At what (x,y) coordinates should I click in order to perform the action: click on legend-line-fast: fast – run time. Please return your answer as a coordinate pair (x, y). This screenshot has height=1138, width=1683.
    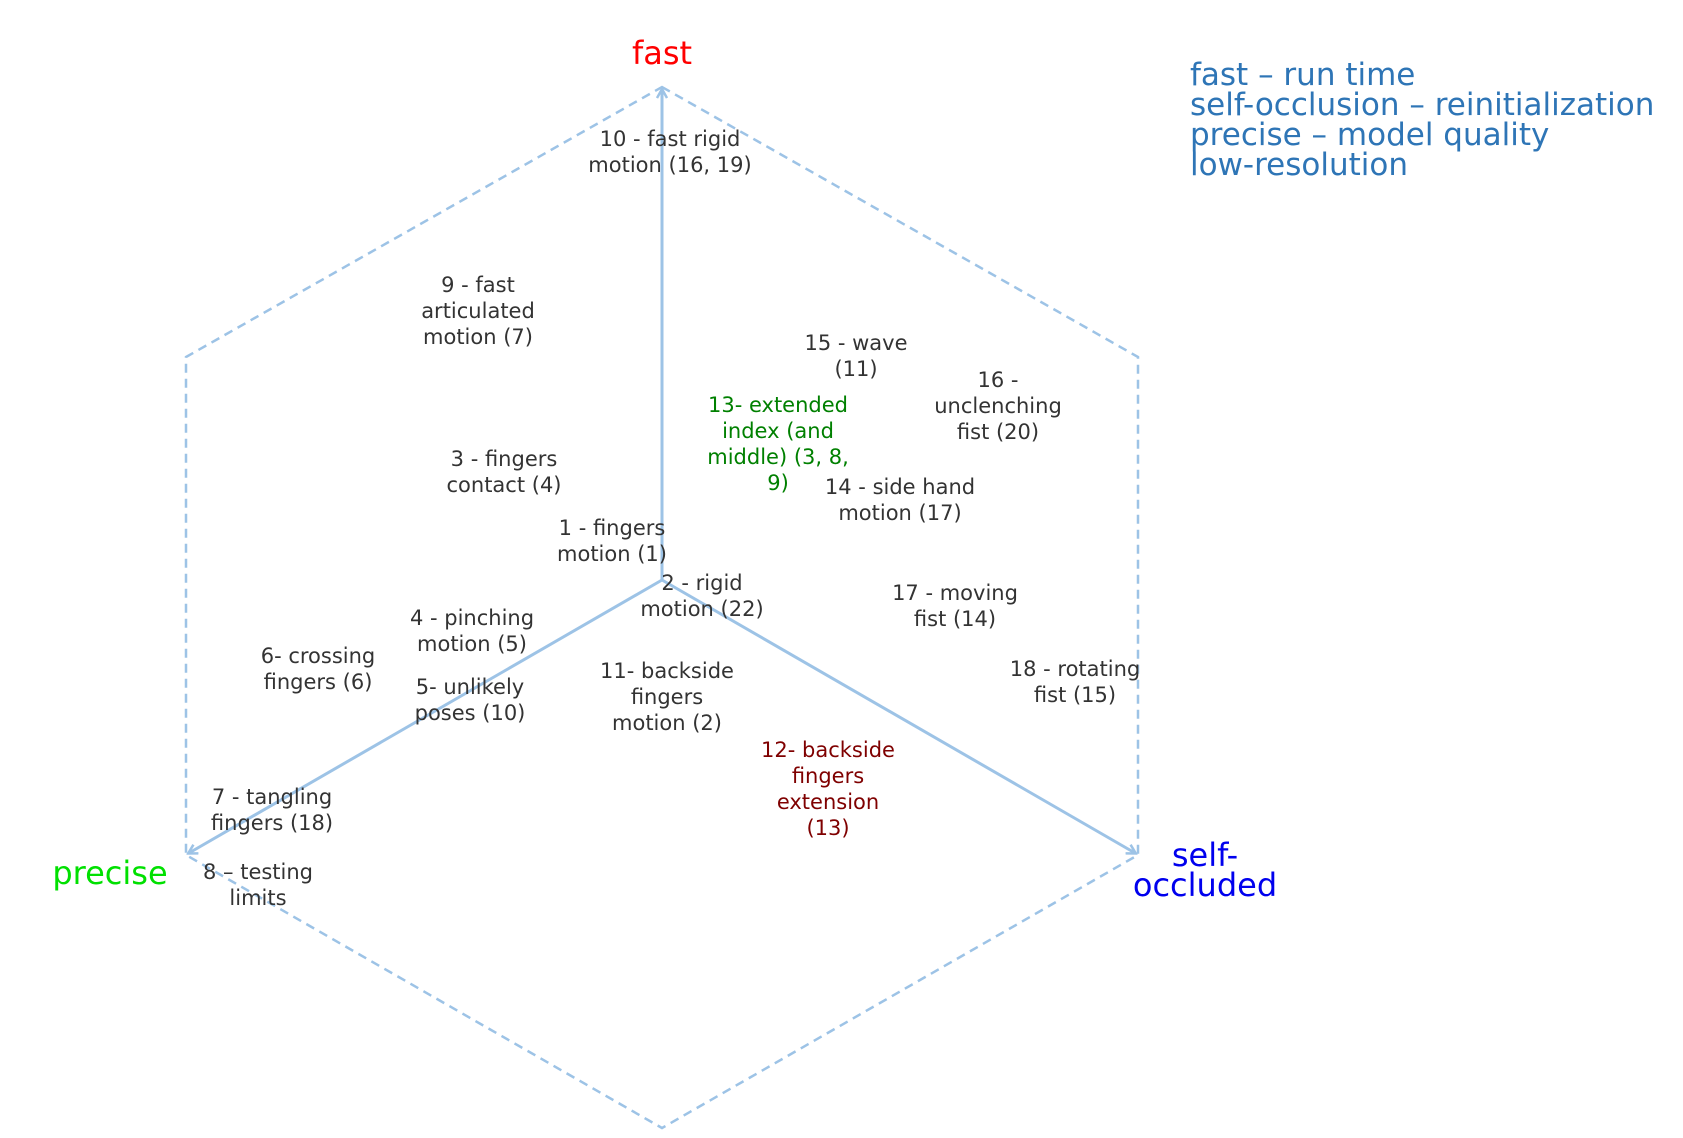
    Looking at the image, I should click on (1303, 75).